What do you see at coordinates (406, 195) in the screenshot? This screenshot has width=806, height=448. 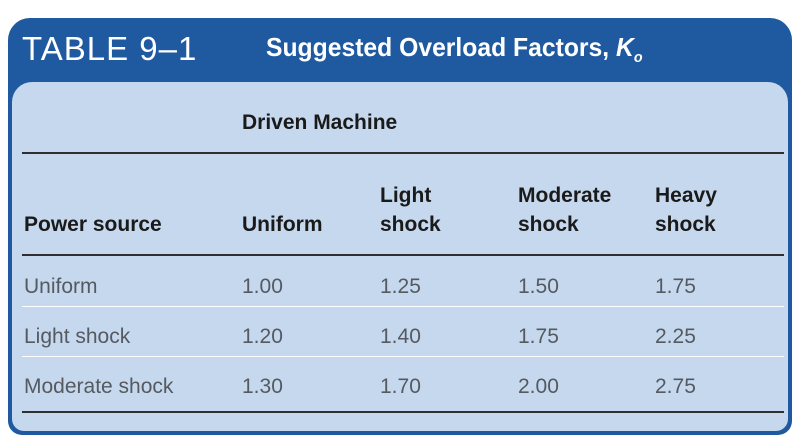 I see `column-header-light-line1: Light` at bounding box center [406, 195].